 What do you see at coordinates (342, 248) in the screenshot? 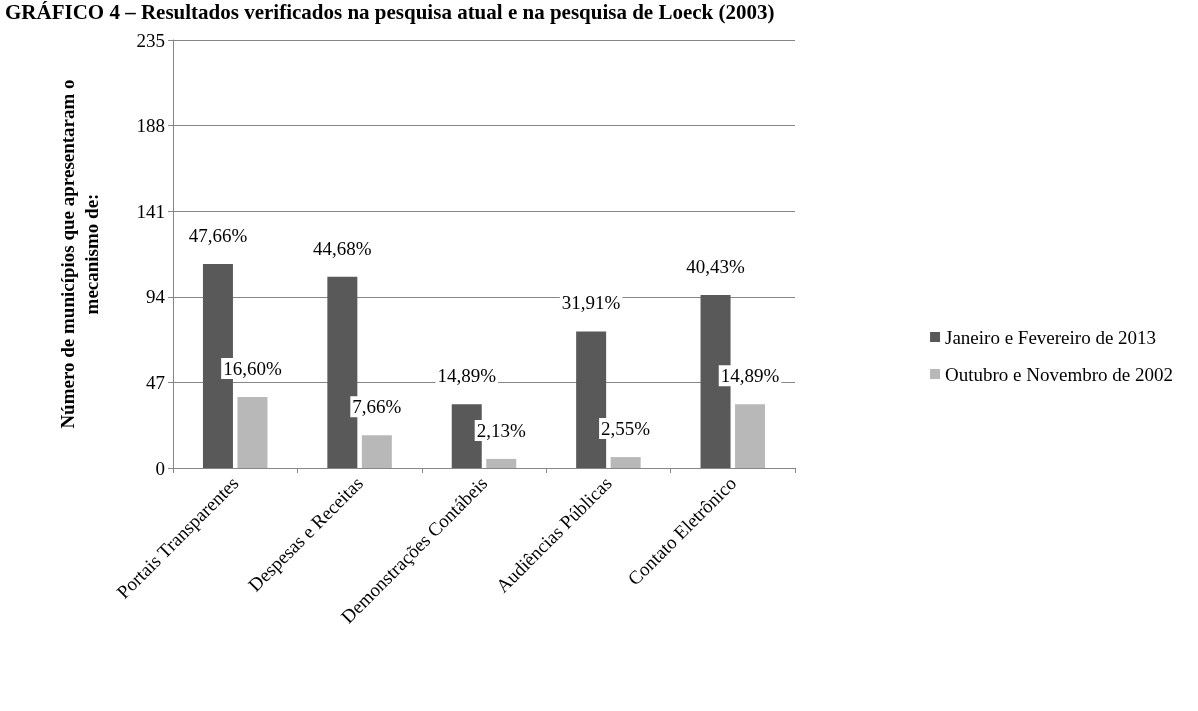
I see `annotation: 44,68%` at bounding box center [342, 248].